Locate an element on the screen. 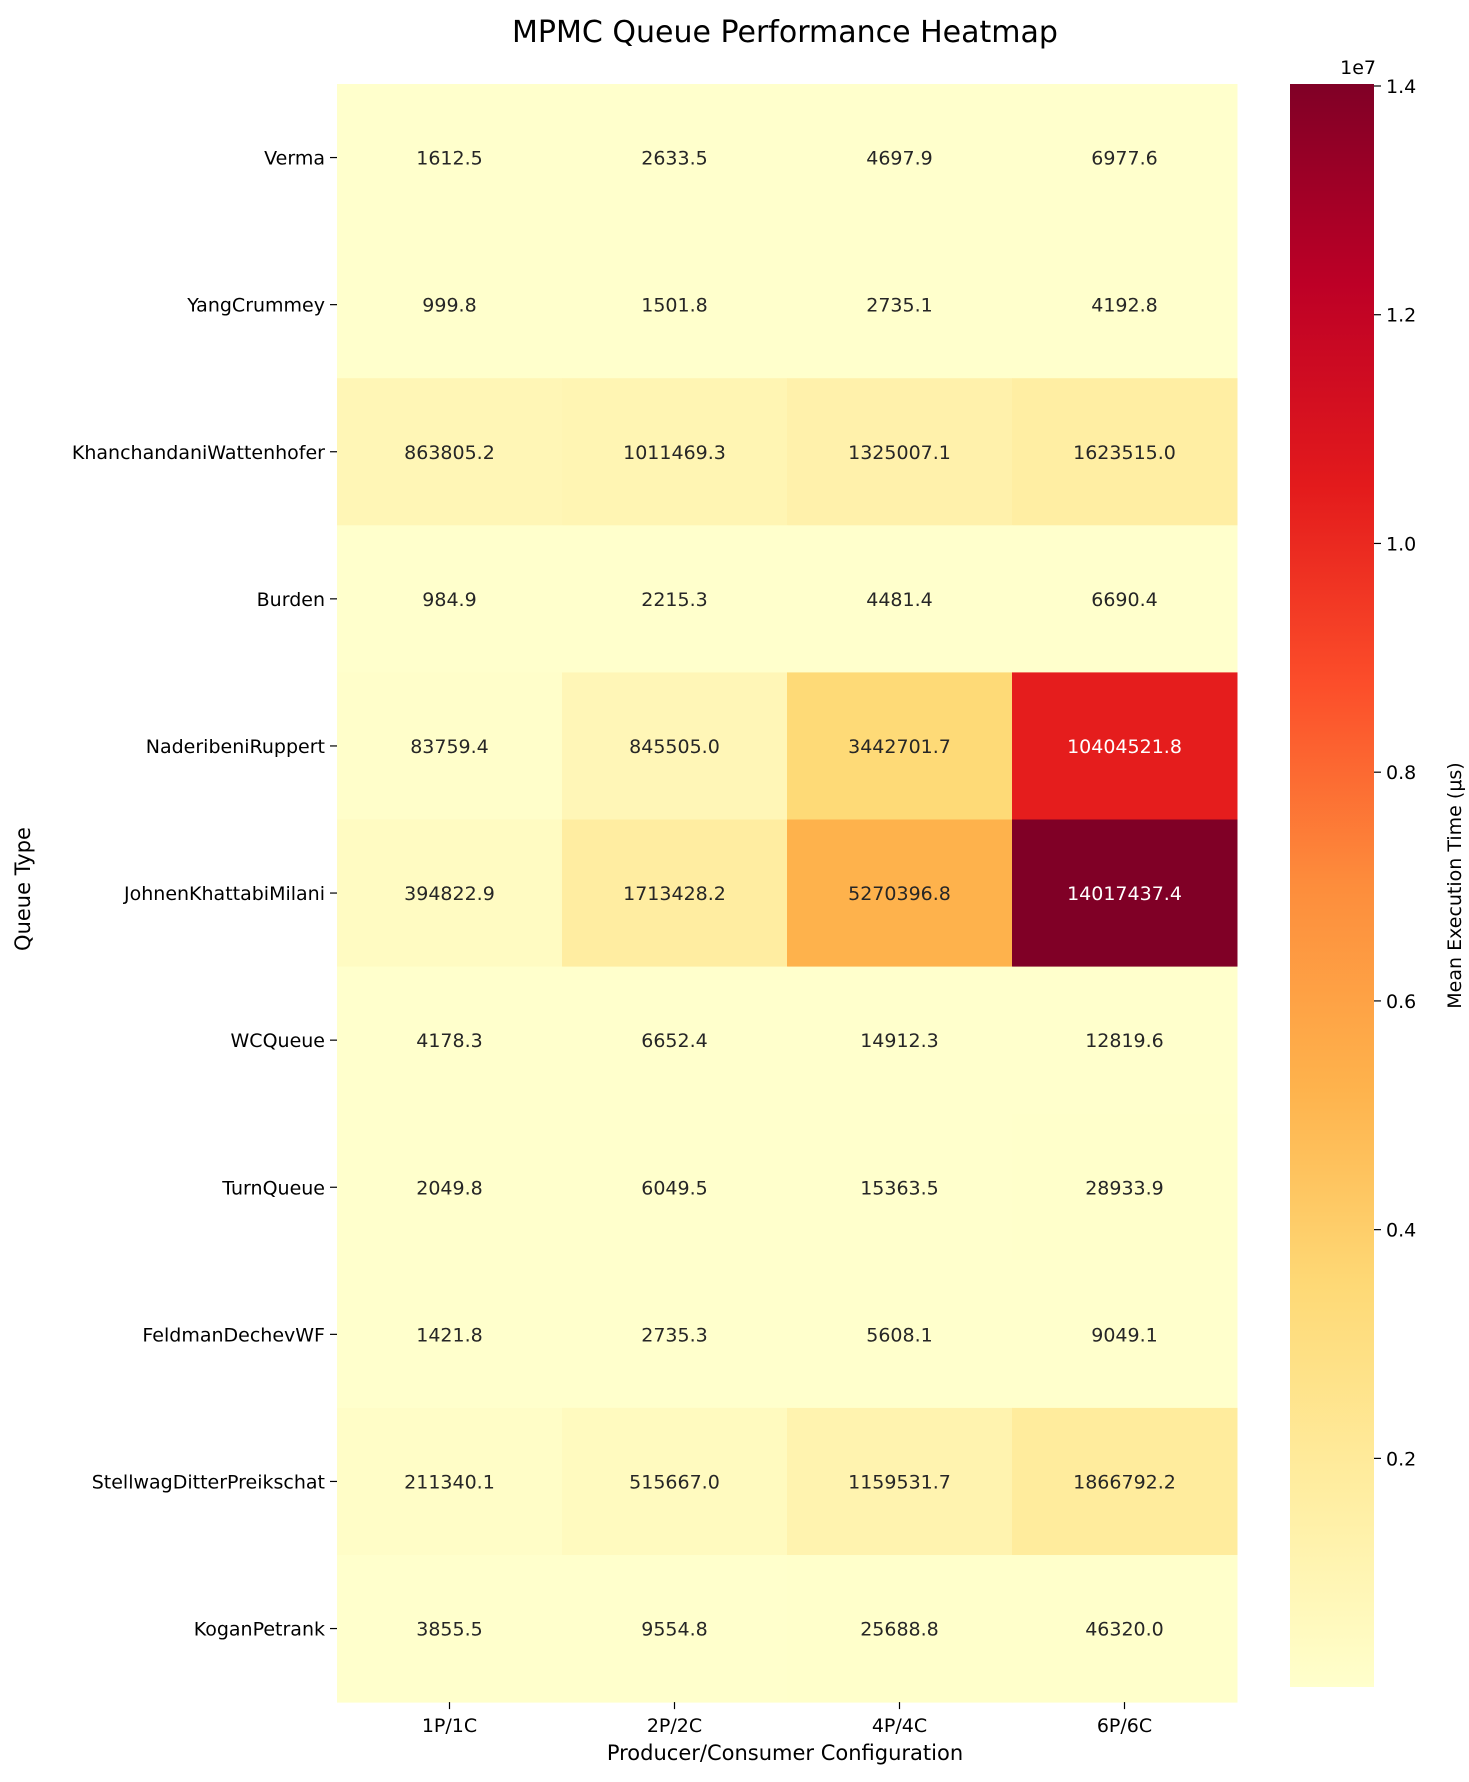  cell-value-label: 211340.1 is located at coordinates (449, 1482).